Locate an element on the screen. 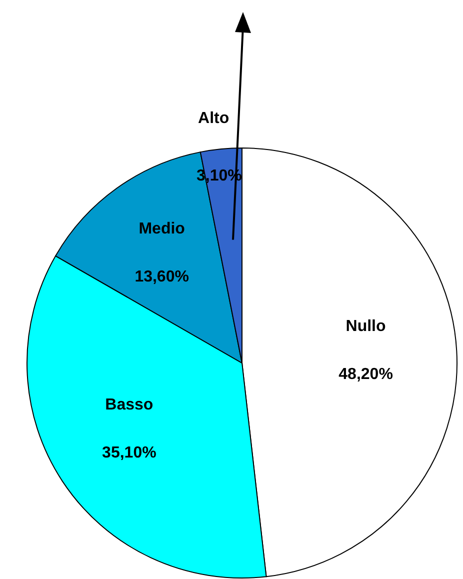 The height and width of the screenshot is (579, 463). slice-label: Nullo is located at coordinates (366, 327).